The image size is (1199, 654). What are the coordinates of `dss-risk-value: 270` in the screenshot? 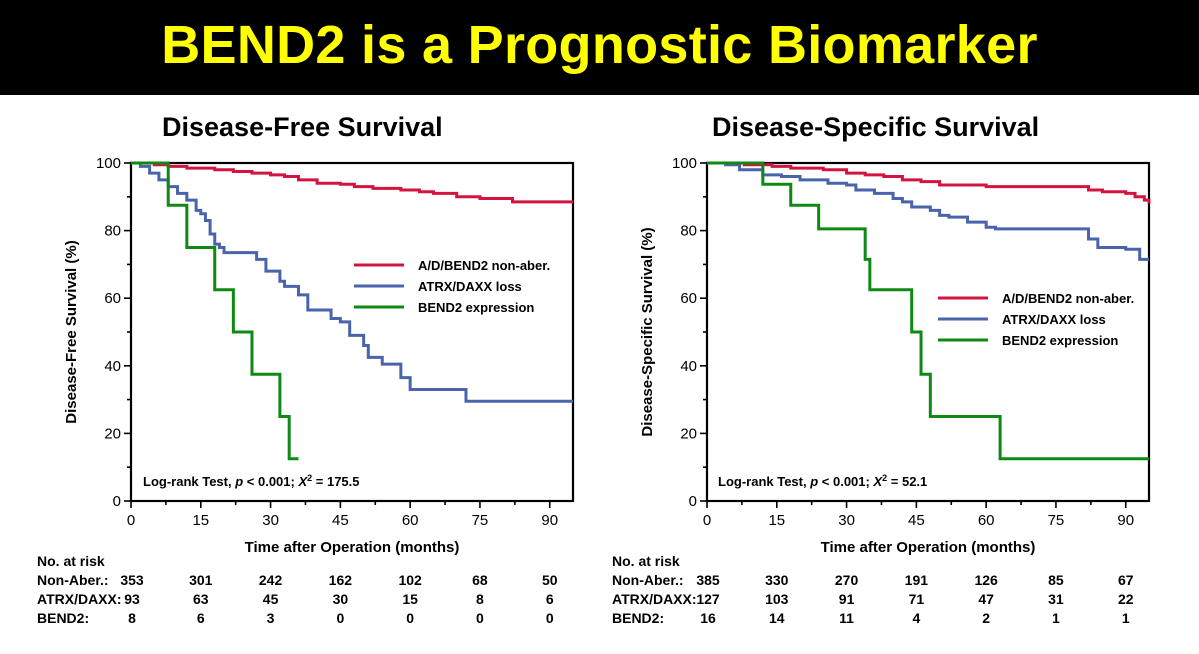 It's located at (846, 580).